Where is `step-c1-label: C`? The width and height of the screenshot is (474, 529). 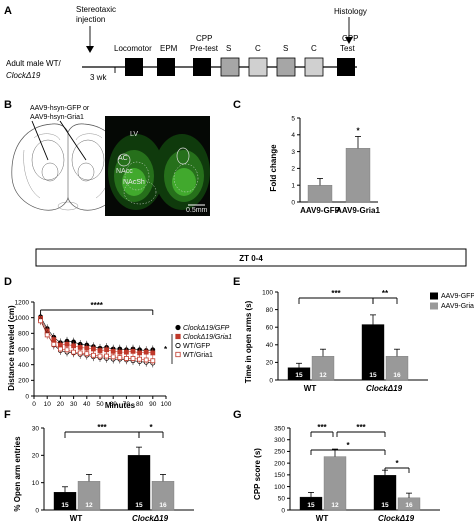 step-c1-label: C is located at coordinates (258, 48).